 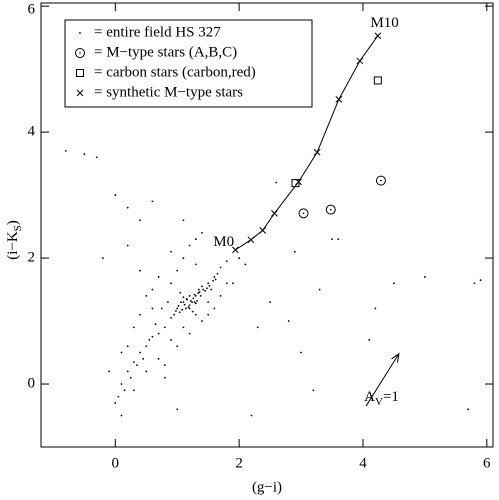 I want to click on legend-label: = M−type stars (A,B,C), so click(x=165, y=52).